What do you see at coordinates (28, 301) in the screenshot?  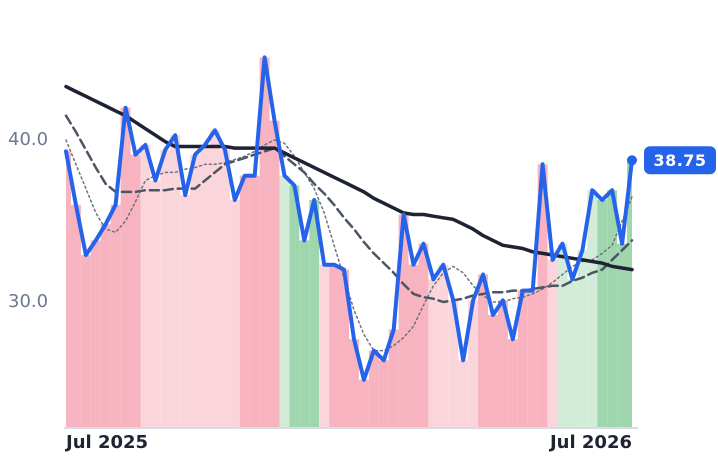 I see `y-tick-label: 30.0` at bounding box center [28, 301].